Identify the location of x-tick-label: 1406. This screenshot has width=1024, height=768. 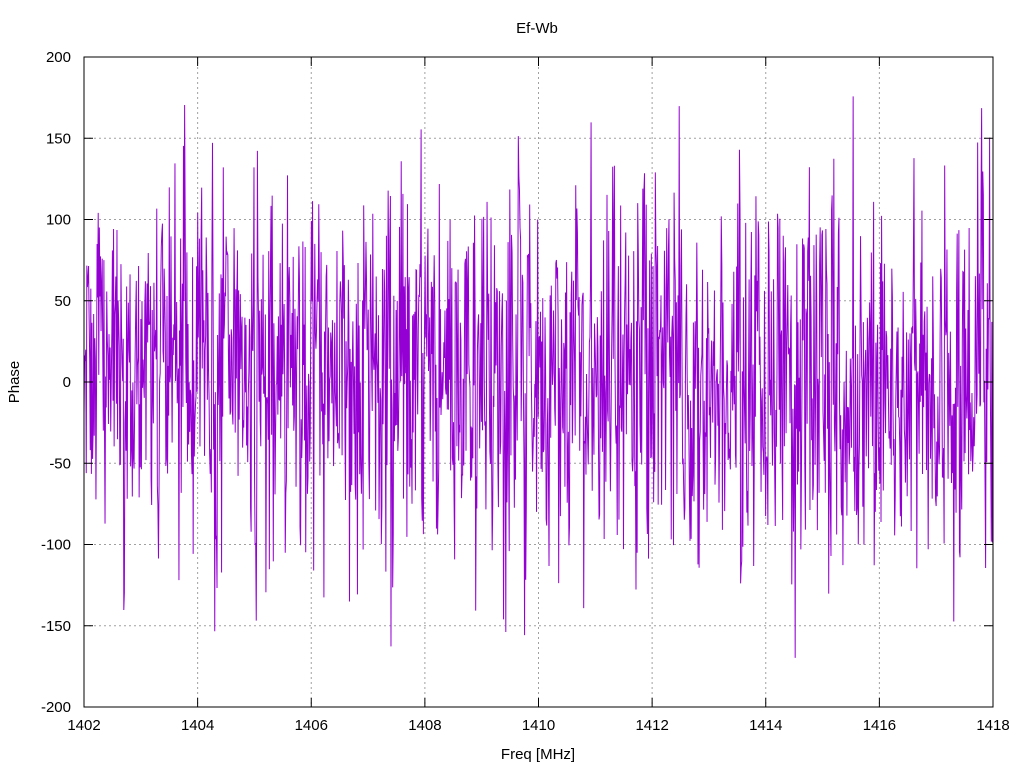
(311, 725).